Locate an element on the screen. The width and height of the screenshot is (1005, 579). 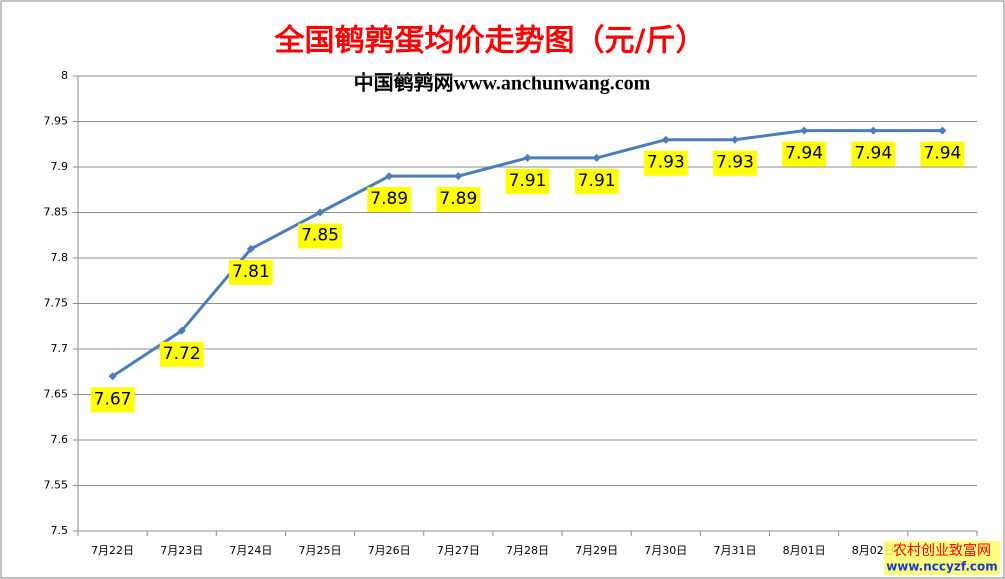
chart-title: 全国鹌鹑蛋均价走势图（元/斤） is located at coordinates (490, 41).